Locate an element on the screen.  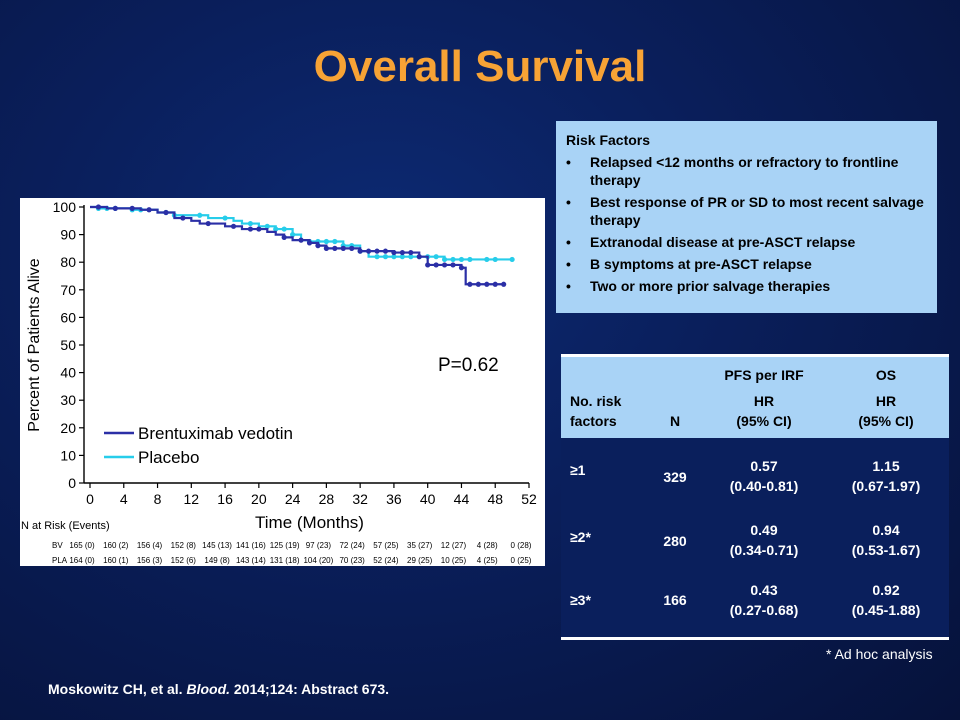
at-risk-value: 0 (28) is located at coordinates (521, 545).